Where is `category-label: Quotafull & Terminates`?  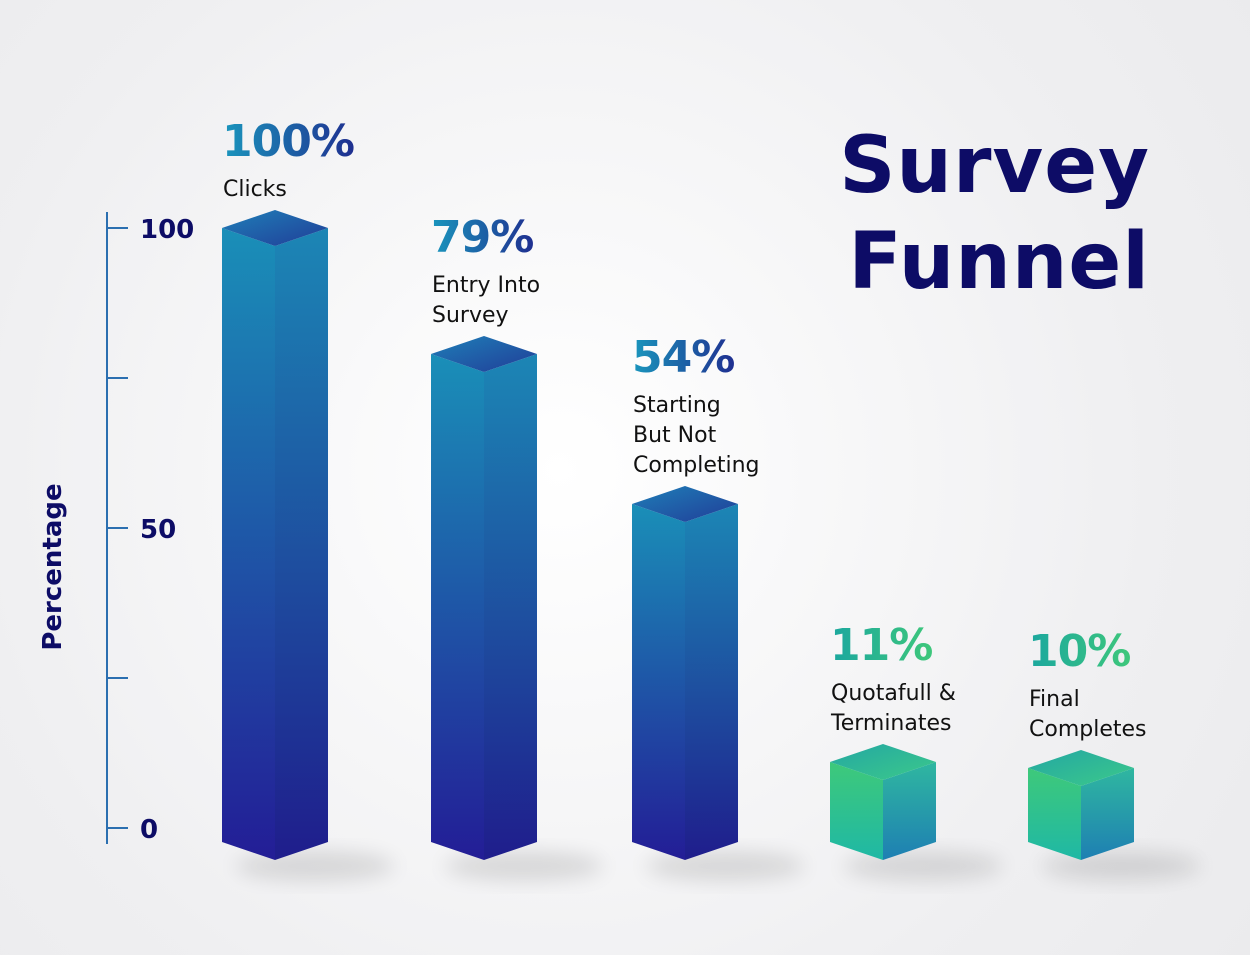 category-label: Quotafull & Terminates is located at coordinates (893, 708).